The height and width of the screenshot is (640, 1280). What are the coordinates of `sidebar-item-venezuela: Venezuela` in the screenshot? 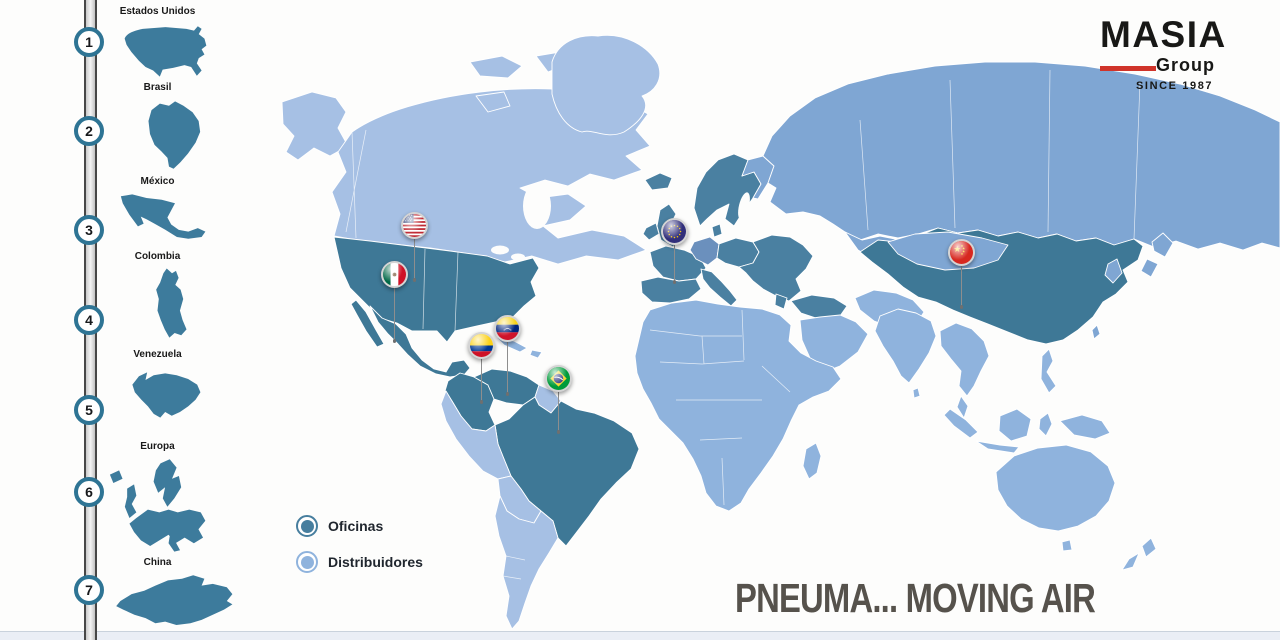 It's located at (157, 391).